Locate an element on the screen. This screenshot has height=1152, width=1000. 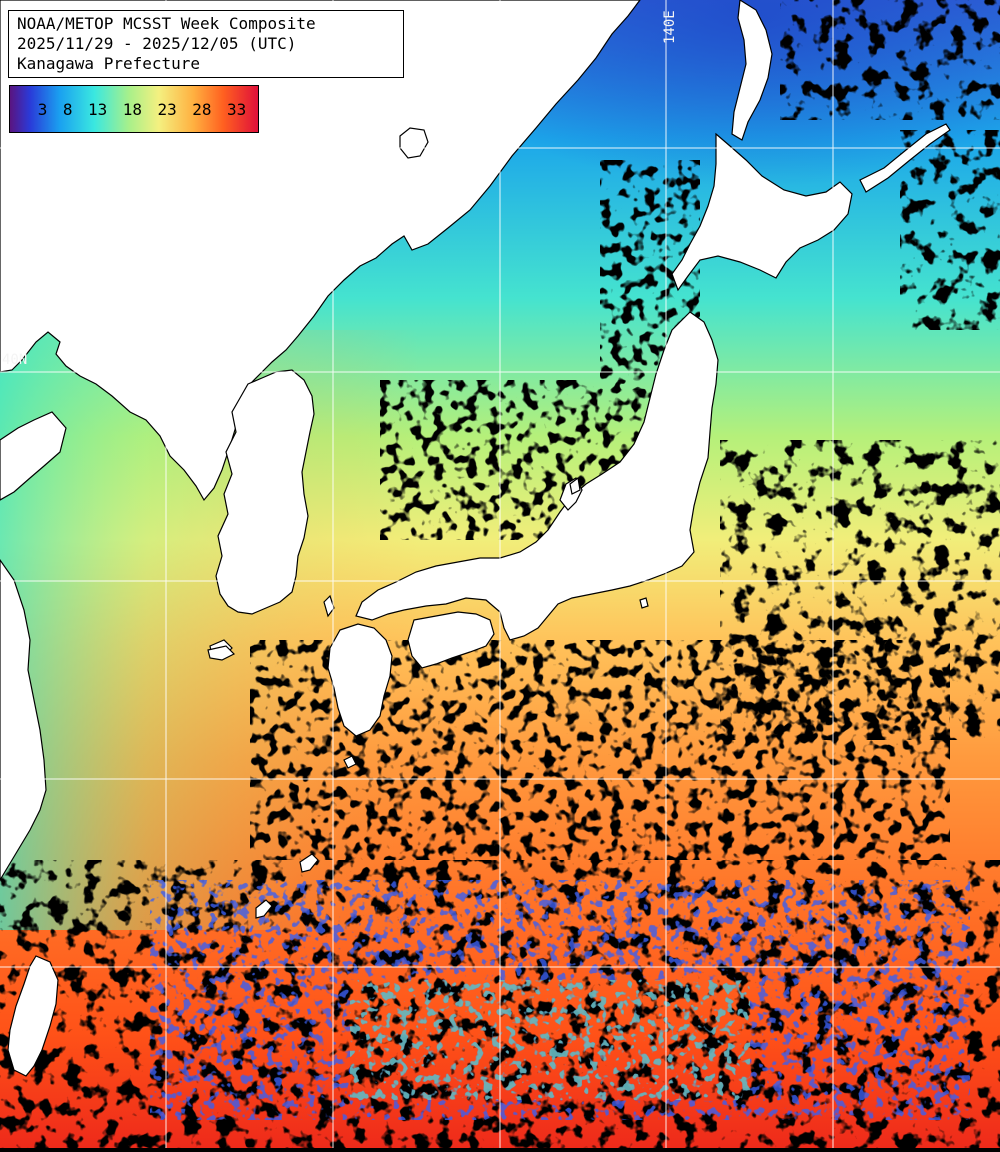
legend-tick-13: 13 is located at coordinates (97, 109).